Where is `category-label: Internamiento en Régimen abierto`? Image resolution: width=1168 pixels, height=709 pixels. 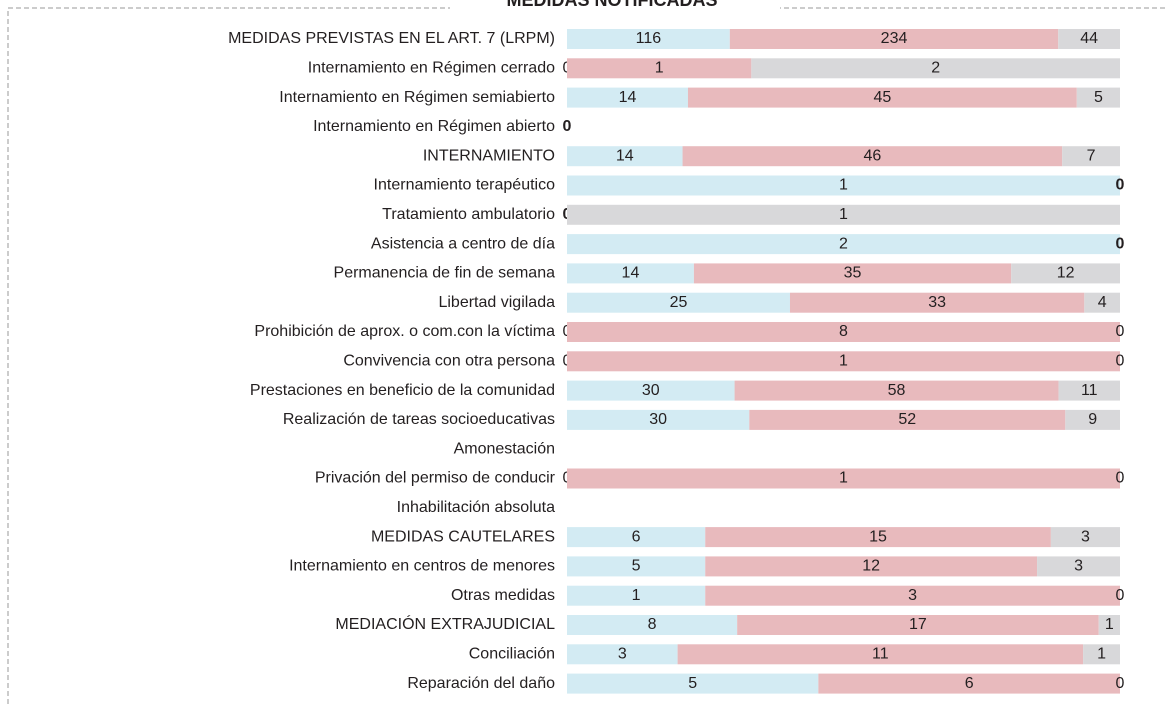 category-label: Internamiento en Régimen abierto is located at coordinates (434, 126).